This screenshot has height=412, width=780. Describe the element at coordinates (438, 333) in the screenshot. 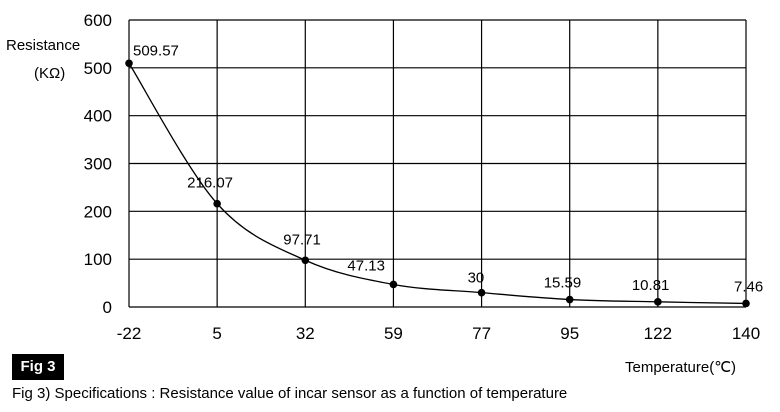

I see `x-axis-ticks: -22 5 32 59 77 95 122 140` at that location.